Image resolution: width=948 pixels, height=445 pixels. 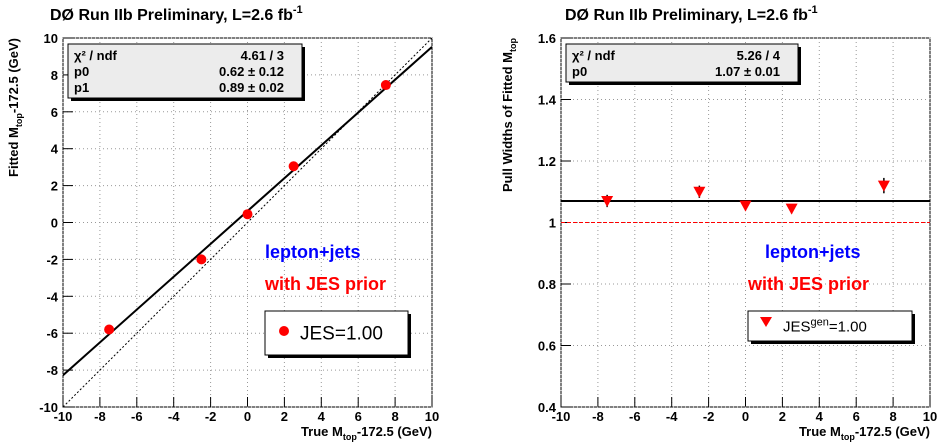 What do you see at coordinates (820, 322) in the screenshot?
I see `legend-superscript: gen` at bounding box center [820, 322].